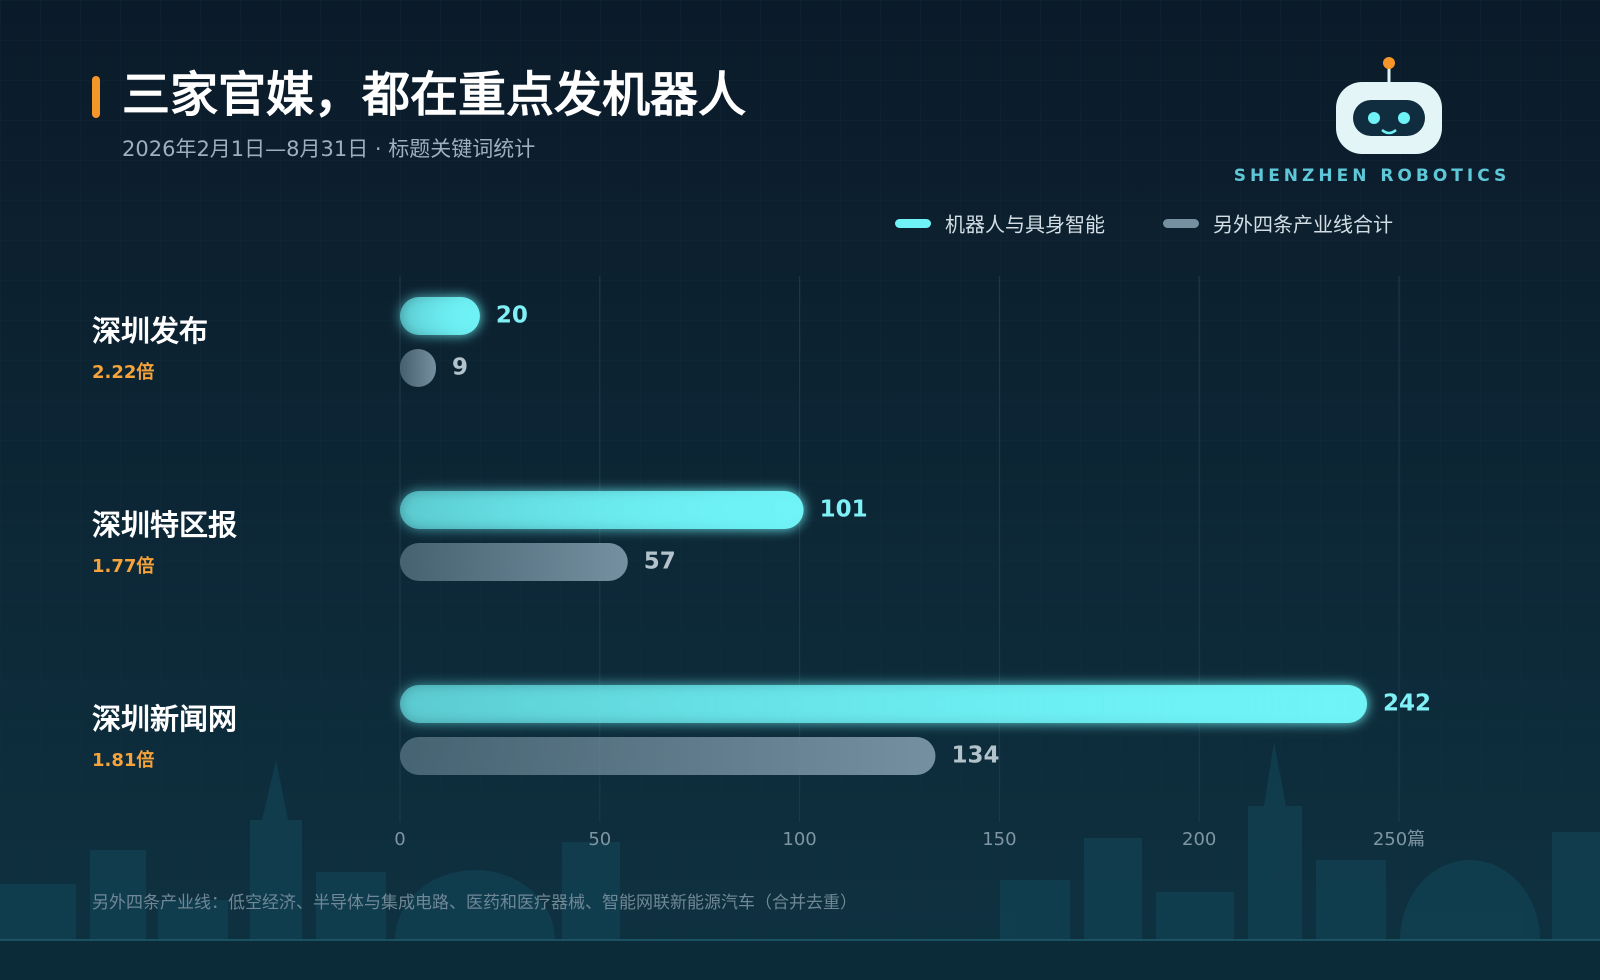 The height and width of the screenshot is (980, 1600). I want to click on value-label: 20, so click(512, 316).